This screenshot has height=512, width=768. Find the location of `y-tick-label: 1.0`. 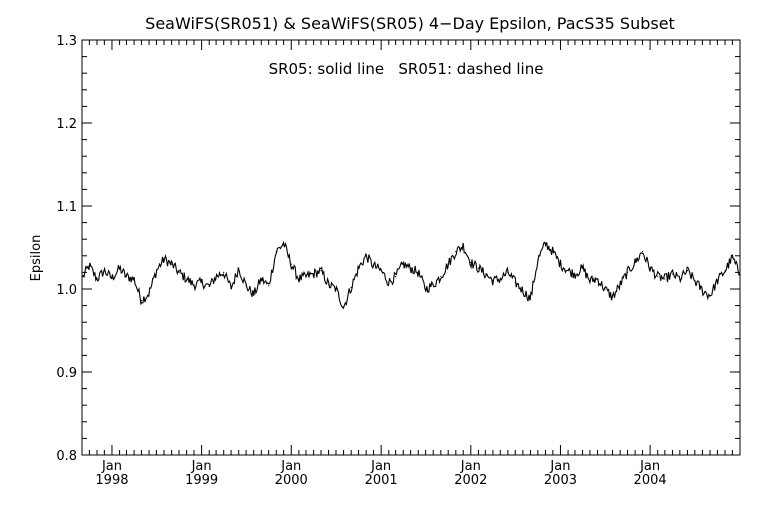

y-tick-label: 1.0 is located at coordinates (66, 290).